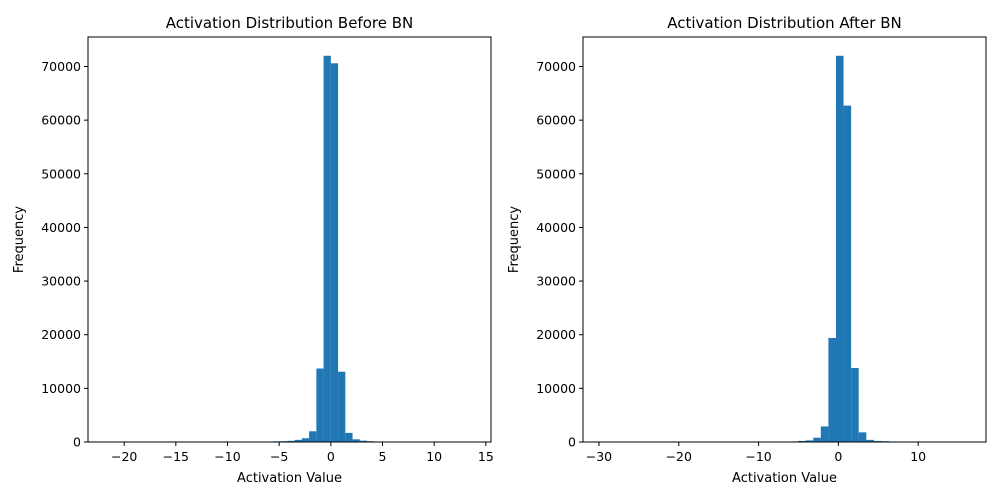 The image size is (1000, 500). I want to click on x-tick-label: −5, so click(279, 456).